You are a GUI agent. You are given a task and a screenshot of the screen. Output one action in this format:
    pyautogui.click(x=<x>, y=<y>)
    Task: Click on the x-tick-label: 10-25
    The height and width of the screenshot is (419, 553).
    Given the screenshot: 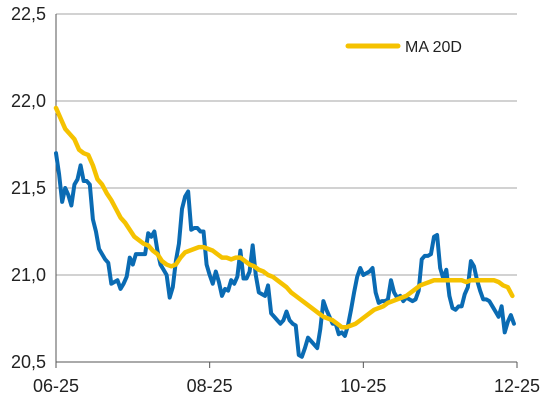 What is the action you would take?
    pyautogui.click(x=363, y=386)
    